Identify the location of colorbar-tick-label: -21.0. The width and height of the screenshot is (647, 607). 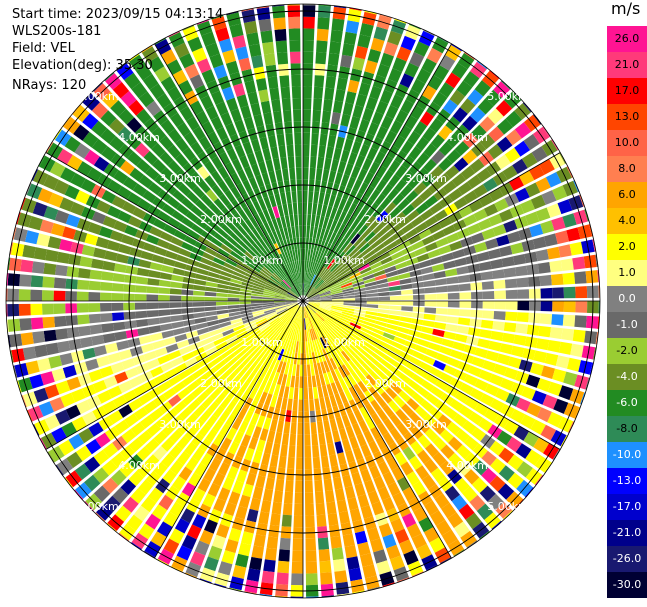
(627, 532).